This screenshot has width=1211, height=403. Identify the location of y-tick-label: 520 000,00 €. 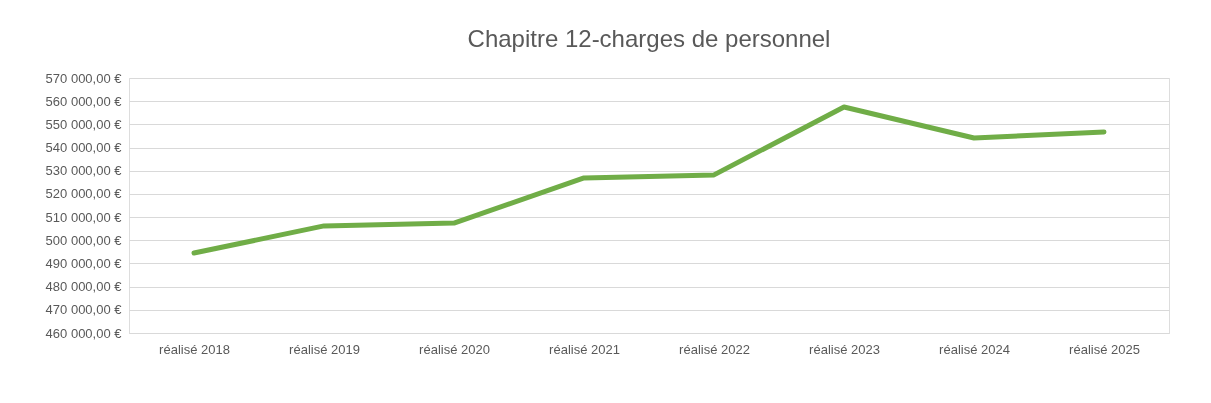
(84, 194).